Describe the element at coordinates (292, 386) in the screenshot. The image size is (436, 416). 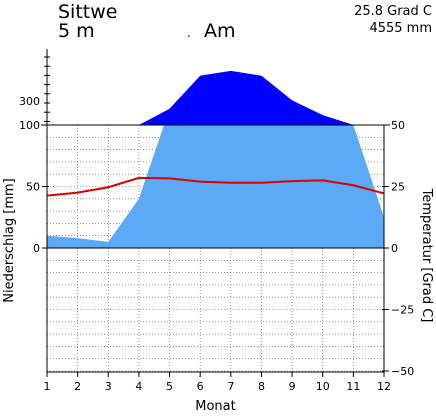
I see `x-tick-label: 9` at that location.